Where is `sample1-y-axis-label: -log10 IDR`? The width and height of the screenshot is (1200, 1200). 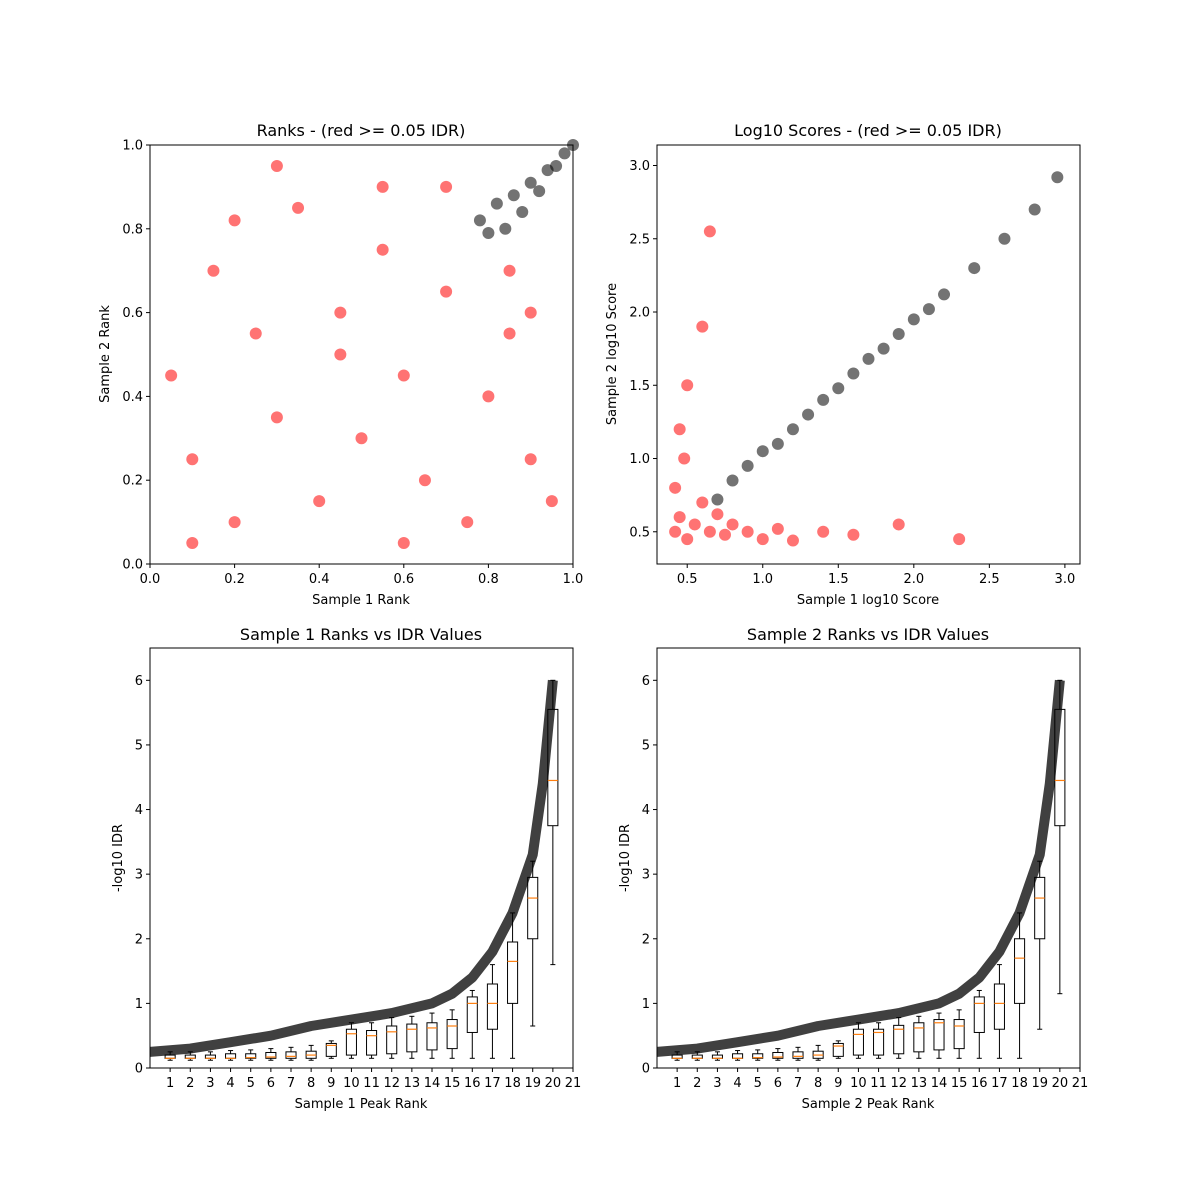 sample1-y-axis-label: -log10 IDR is located at coordinates (118, 858).